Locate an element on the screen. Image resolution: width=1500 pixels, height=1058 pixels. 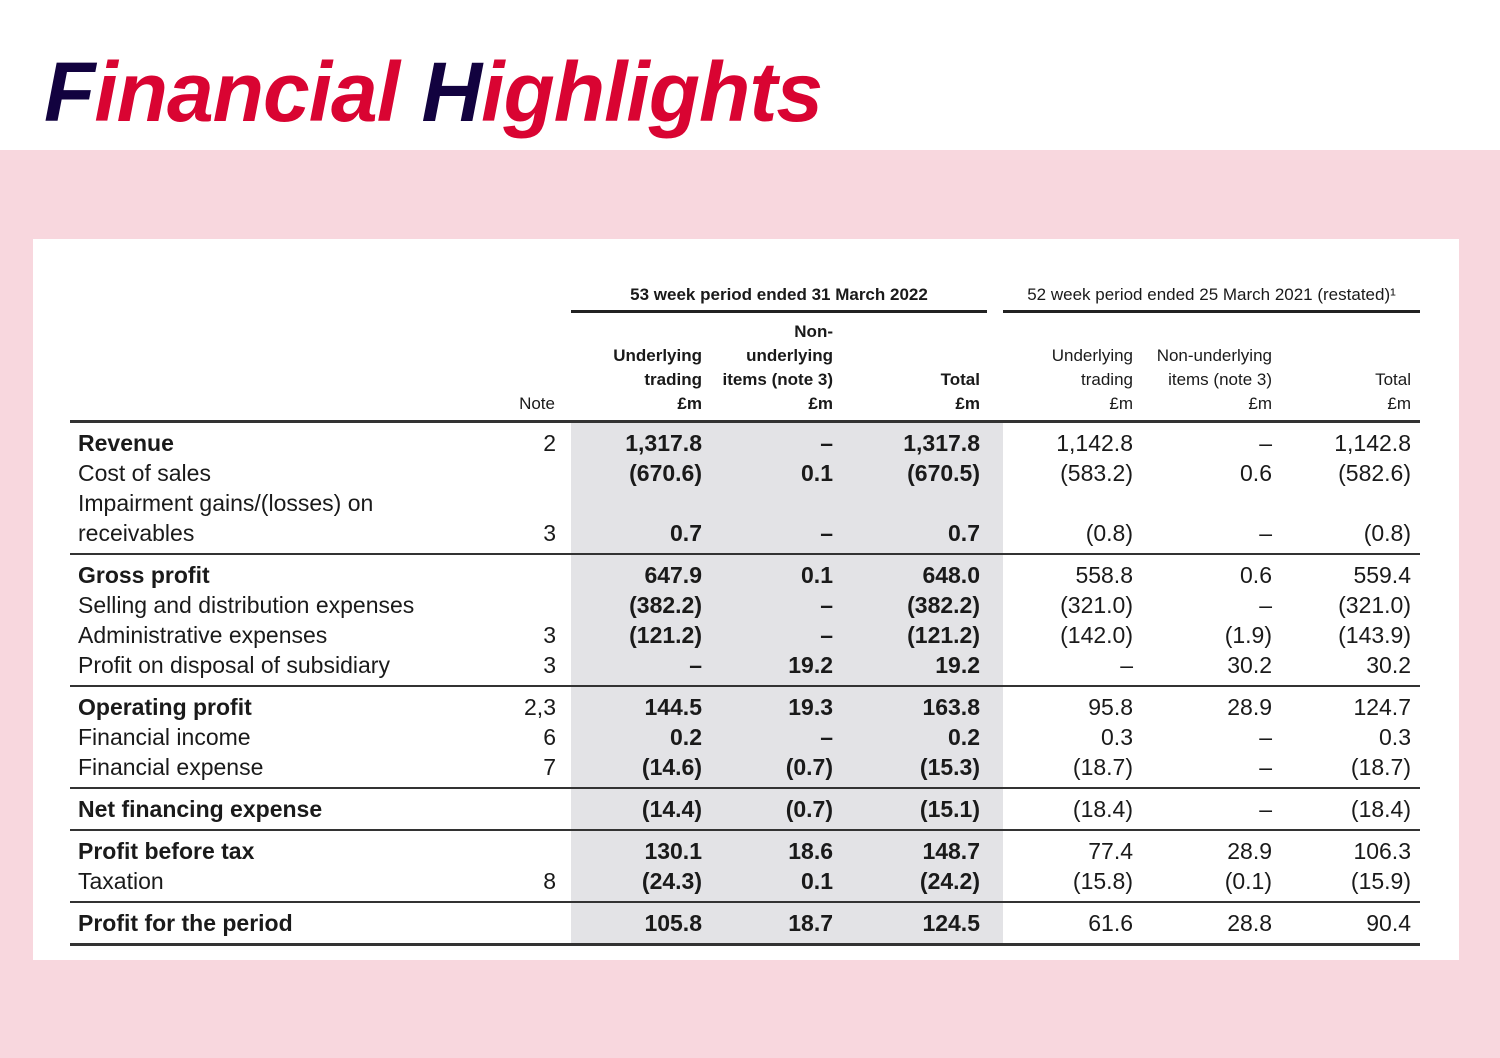
value-cell: 148.7 is located at coordinates (951, 851).